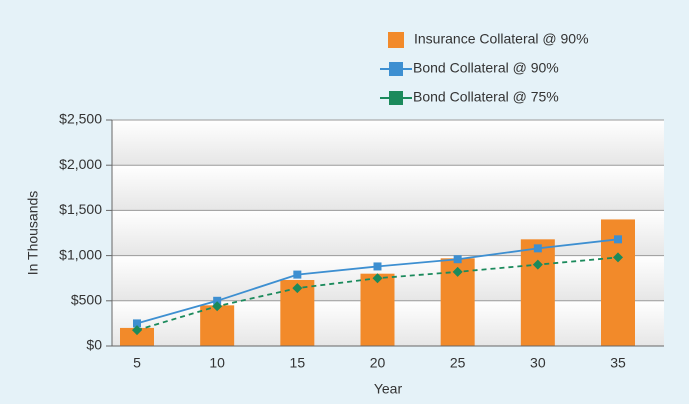  What do you see at coordinates (538, 363) in the screenshot?
I see `x-tick-label: 30` at bounding box center [538, 363].